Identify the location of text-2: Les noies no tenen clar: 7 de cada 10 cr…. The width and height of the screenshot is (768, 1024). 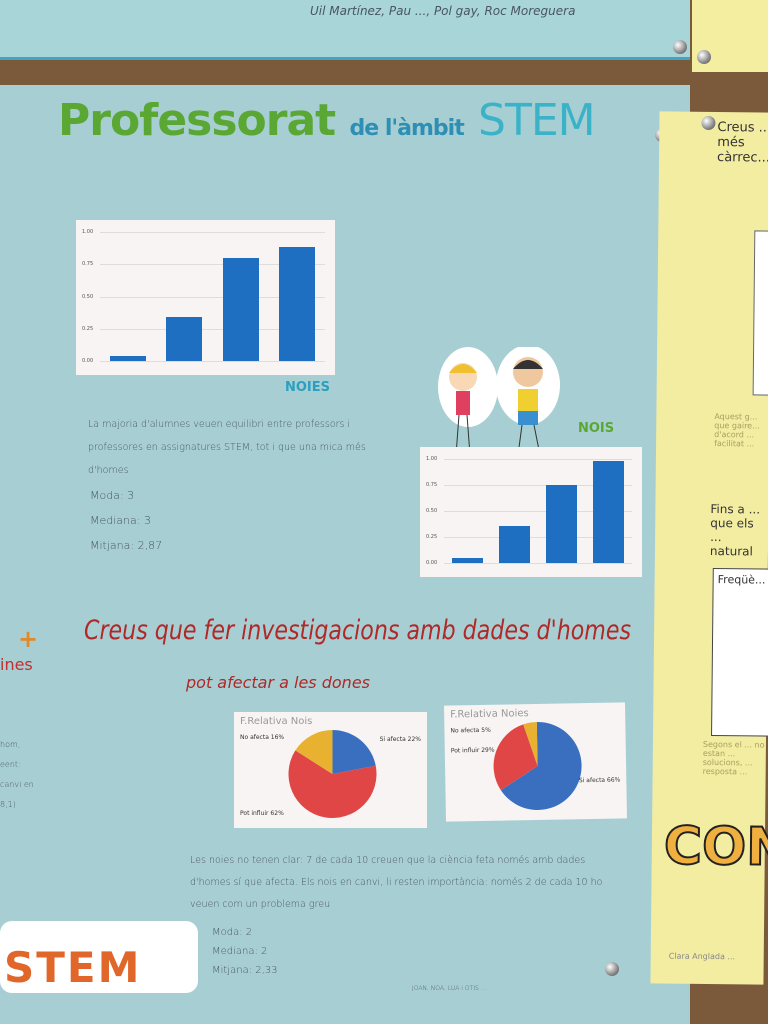
(396, 882).